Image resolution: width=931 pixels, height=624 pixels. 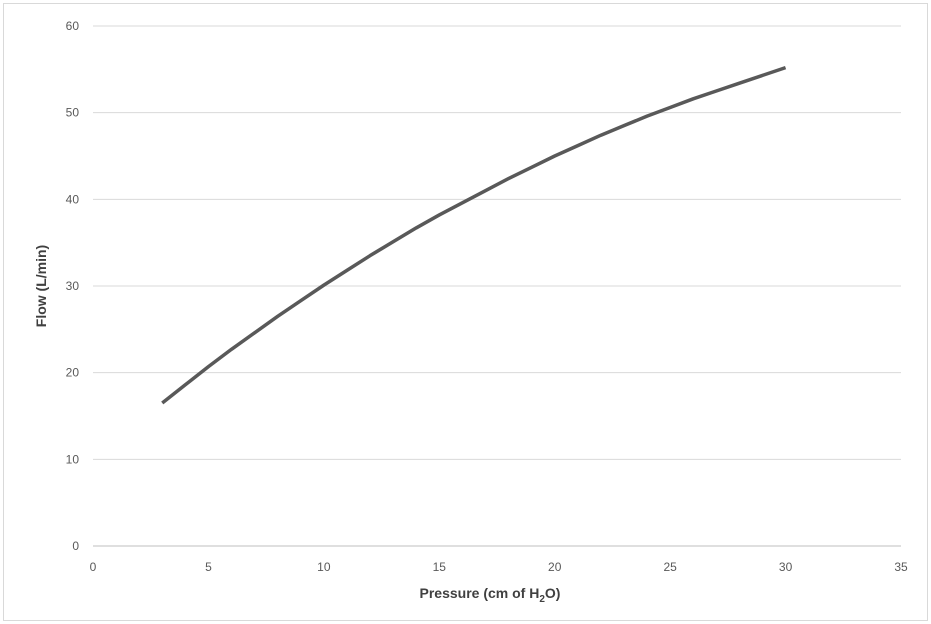 What do you see at coordinates (208, 567) in the screenshot?
I see `x-tick-label: 5` at bounding box center [208, 567].